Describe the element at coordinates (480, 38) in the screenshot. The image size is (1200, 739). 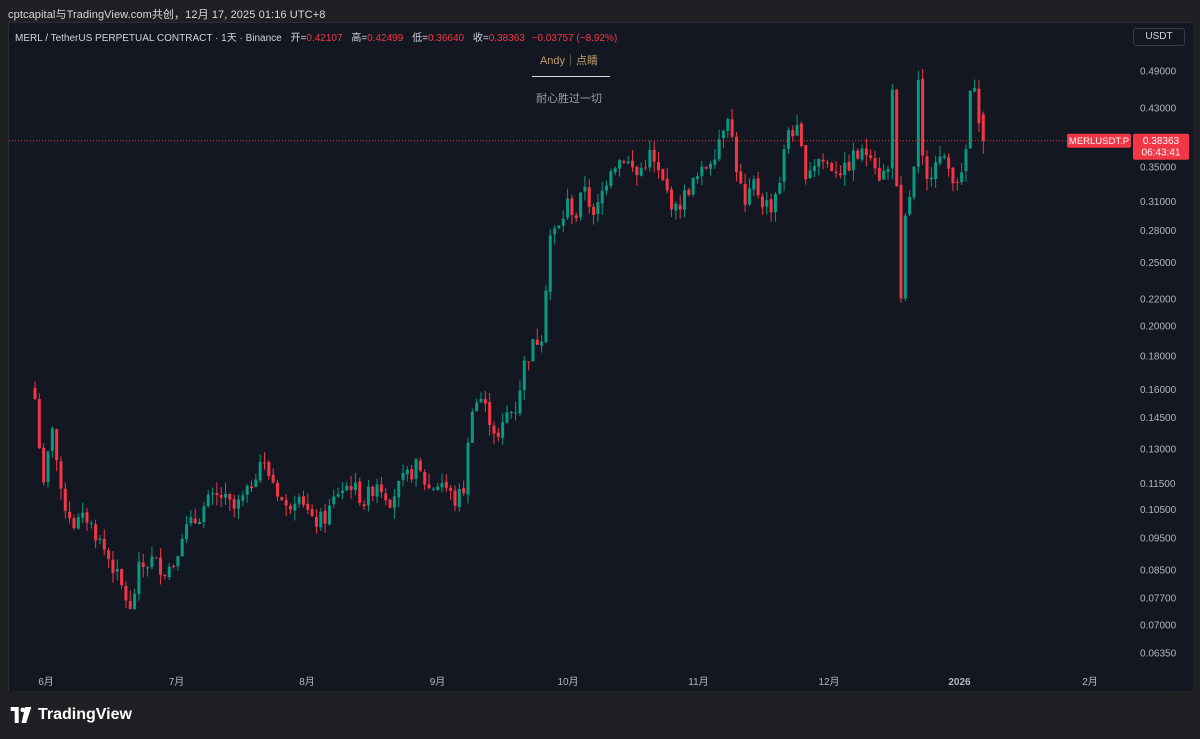
I see `close-label: 收=` at that location.